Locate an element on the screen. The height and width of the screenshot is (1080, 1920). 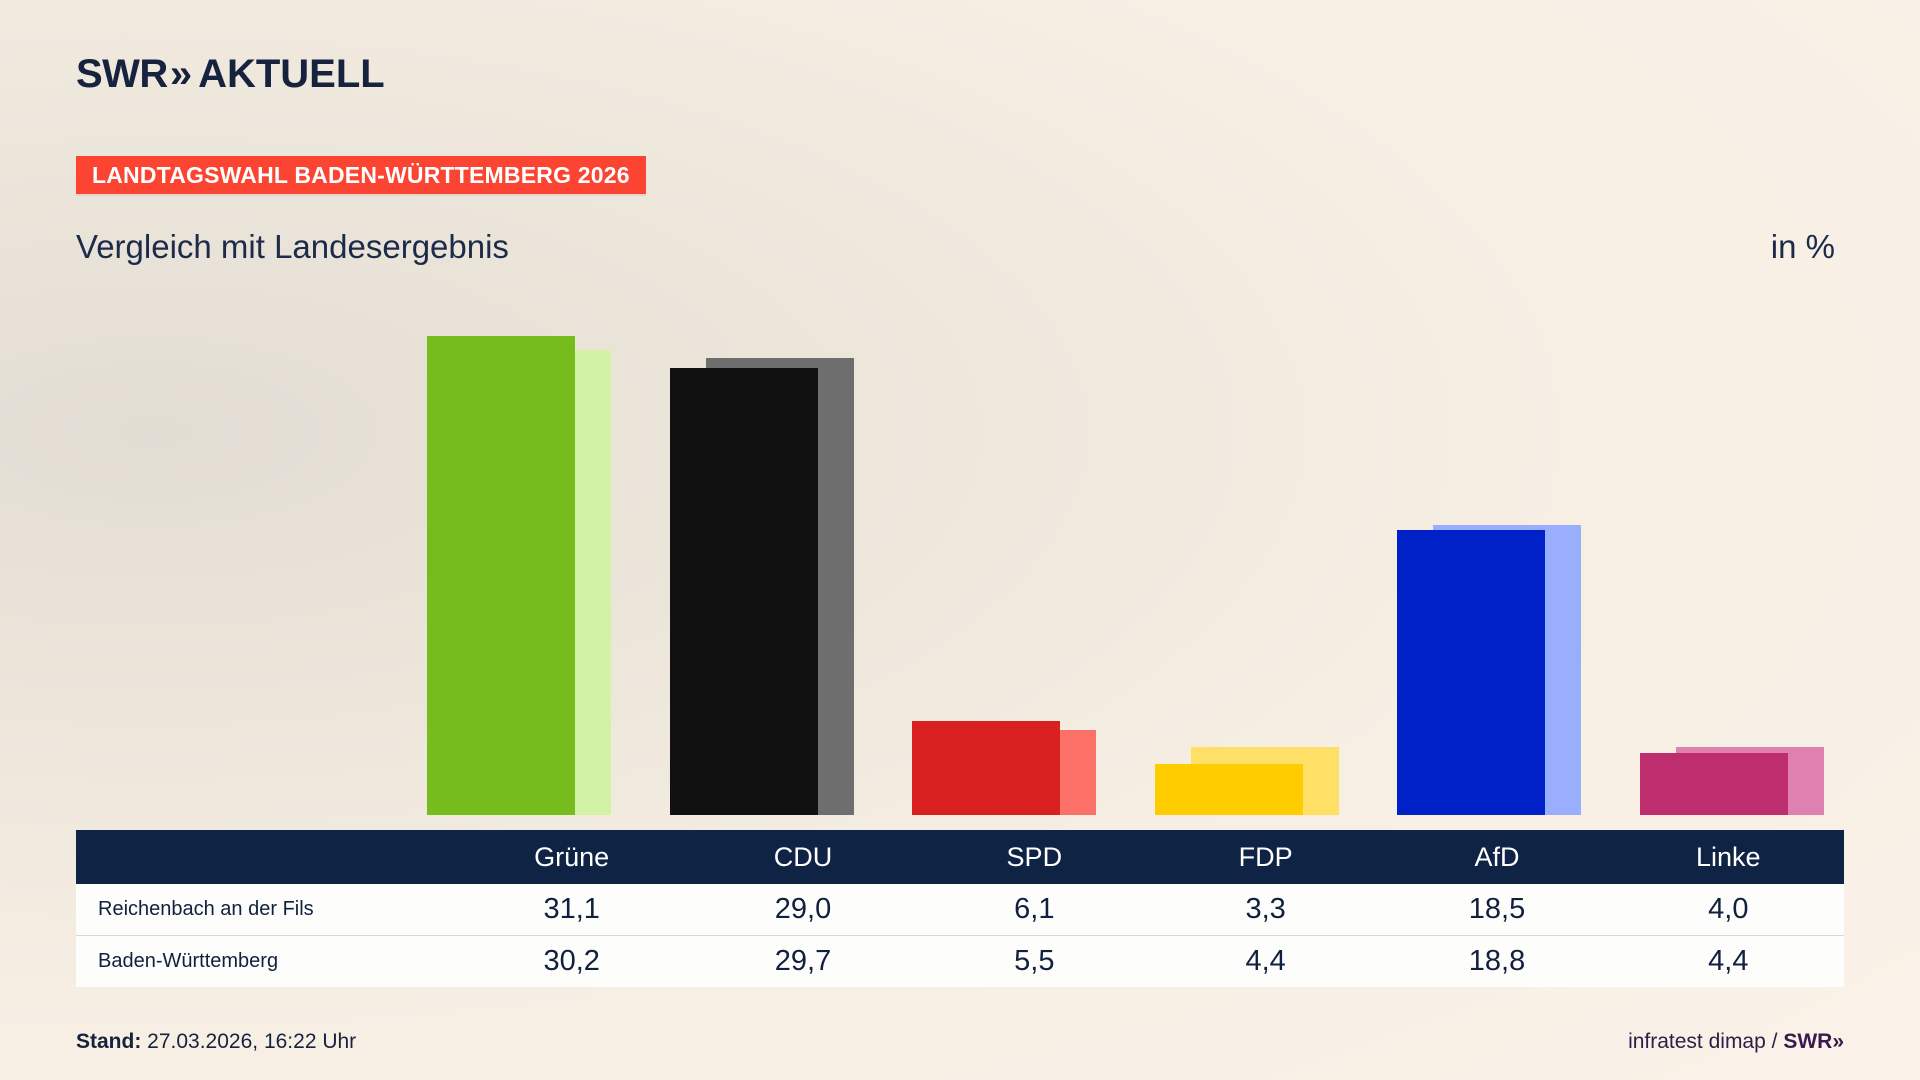
bar-comparison-fdp is located at coordinates (1265, 781).